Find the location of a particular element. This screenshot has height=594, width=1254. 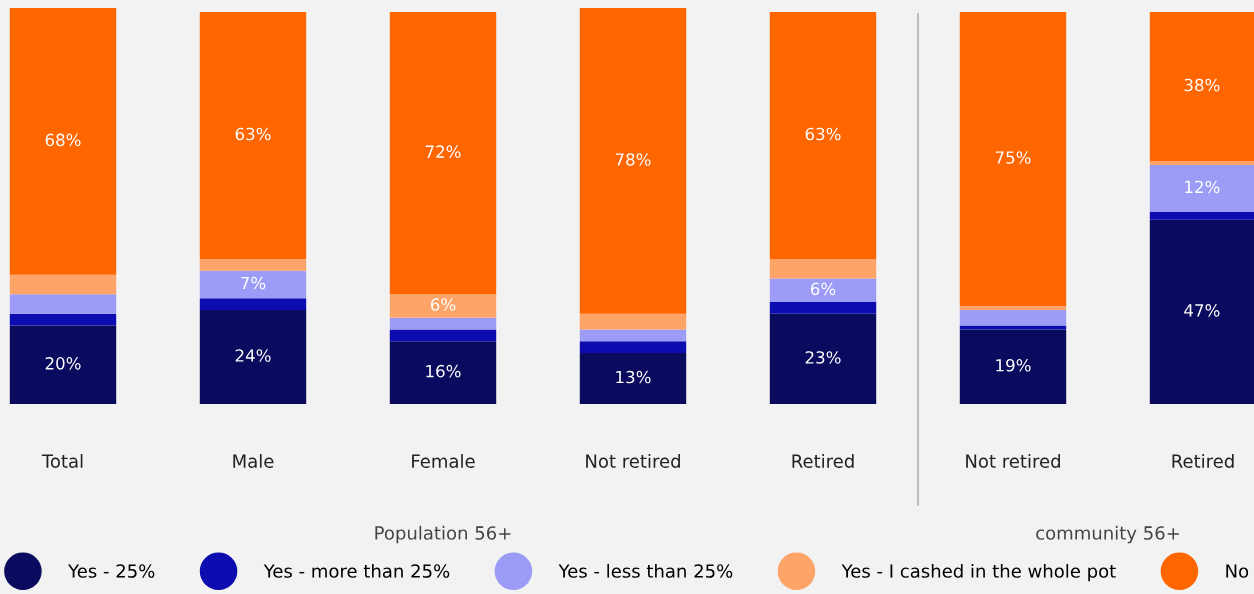

data-label: 12% is located at coordinates (1202, 187).